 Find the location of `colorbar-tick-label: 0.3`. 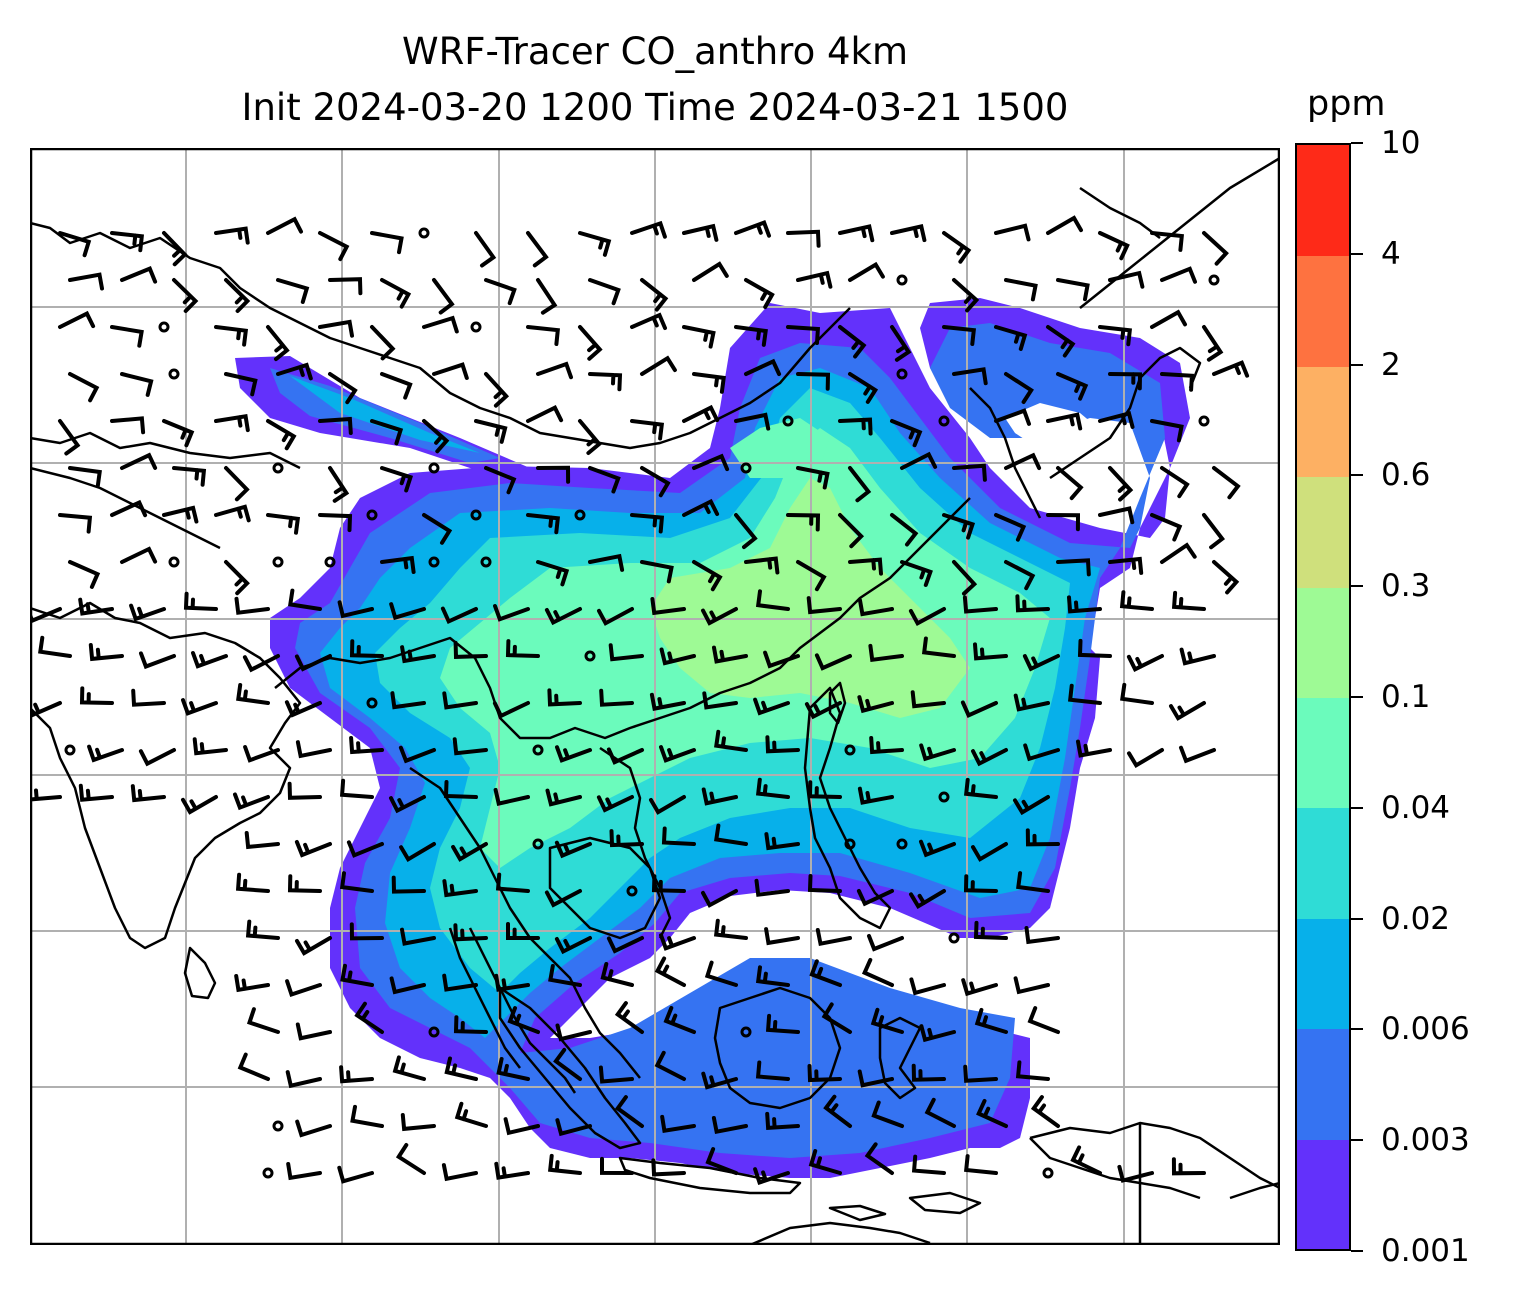

colorbar-tick-label: 0.3 is located at coordinates (1406, 586).